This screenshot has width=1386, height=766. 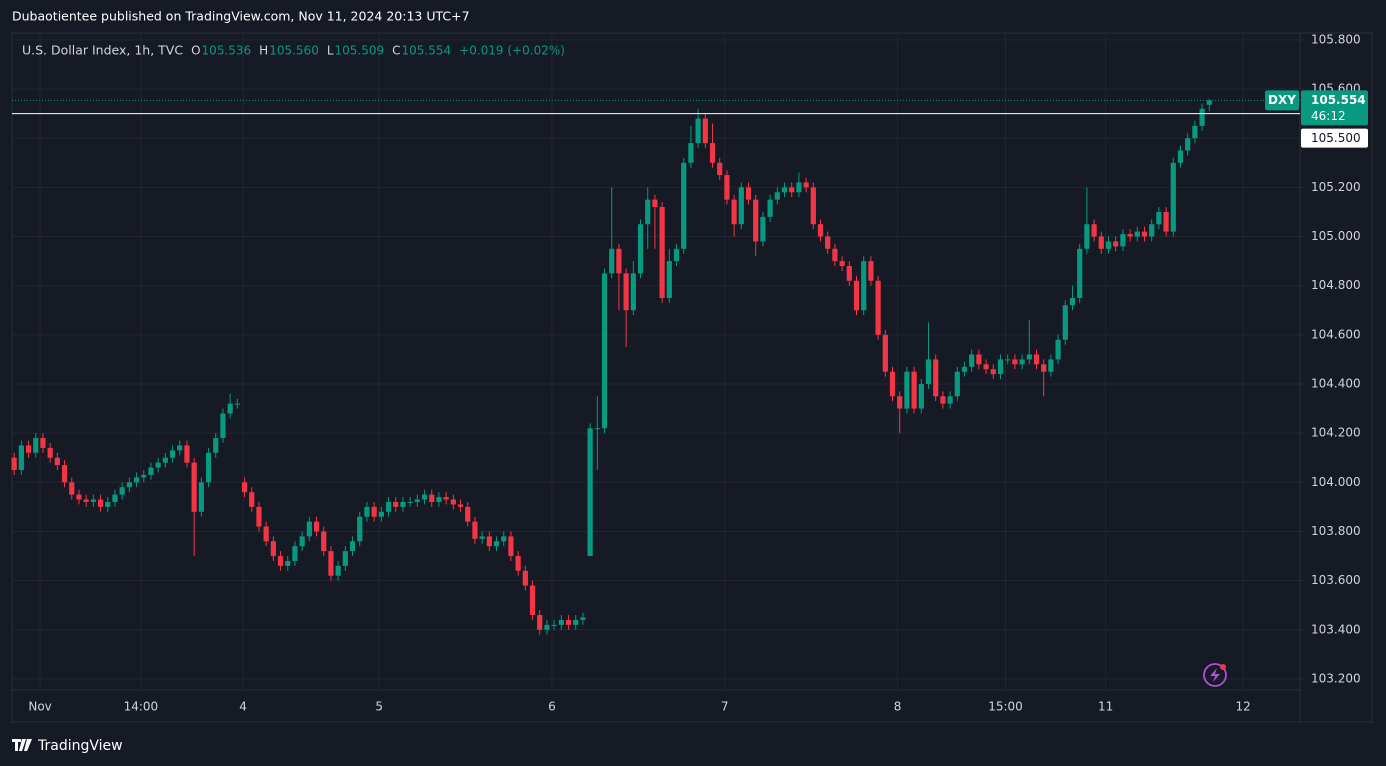 What do you see at coordinates (1005, 707) in the screenshot?
I see `x-tick-label: 15:00` at bounding box center [1005, 707].